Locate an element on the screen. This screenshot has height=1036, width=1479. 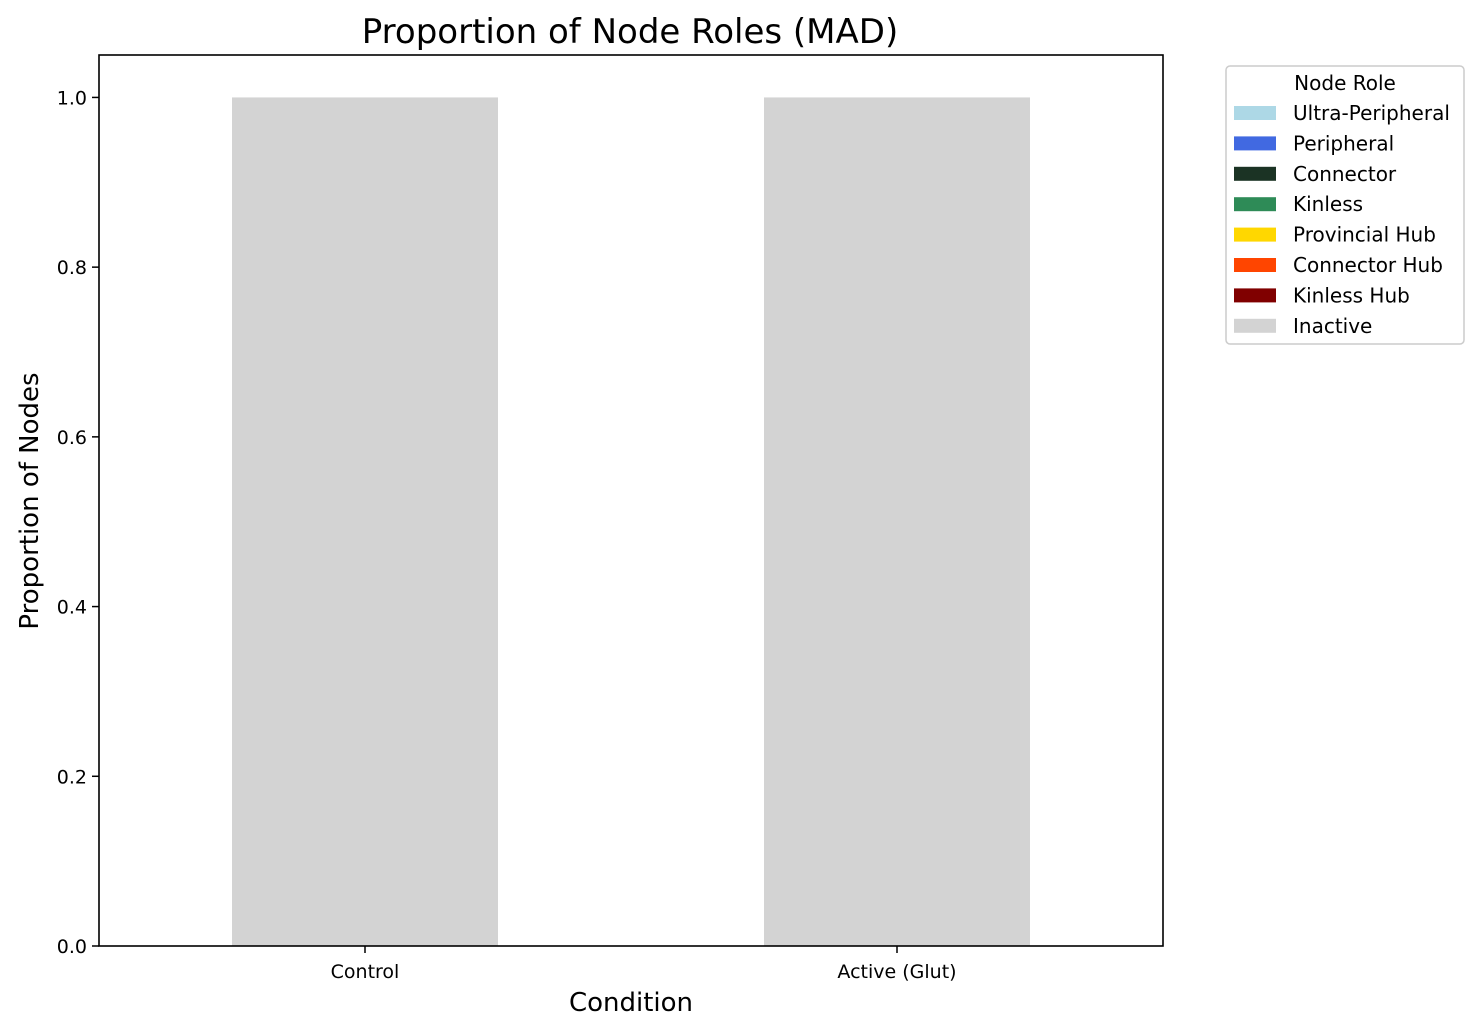
y-tick-label: 0.0 is located at coordinates (72, 947).